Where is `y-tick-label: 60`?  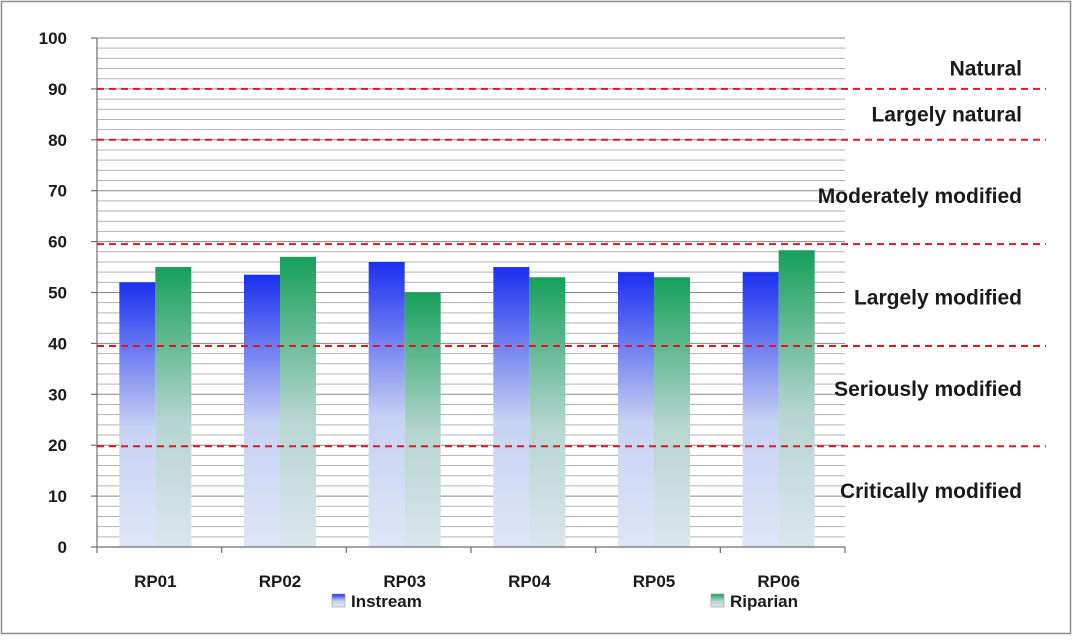 y-tick-label: 60 is located at coordinates (57, 242).